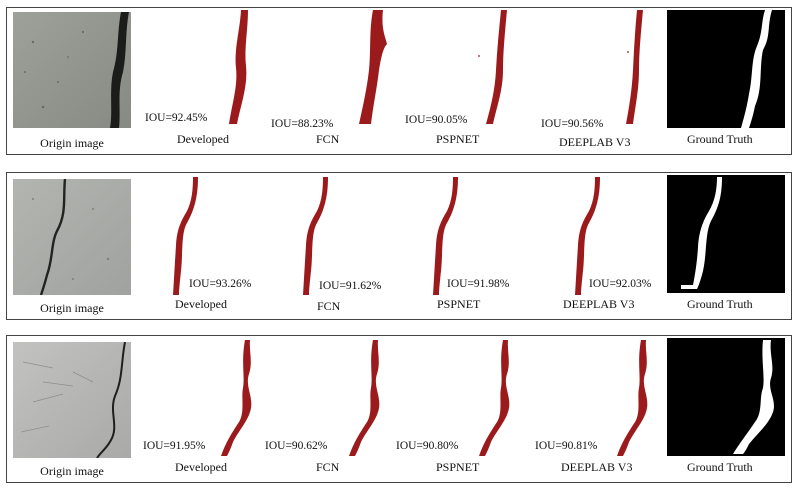 The height and width of the screenshot is (492, 799). I want to click on iou-developed: IOU=93.26%, so click(220, 284).